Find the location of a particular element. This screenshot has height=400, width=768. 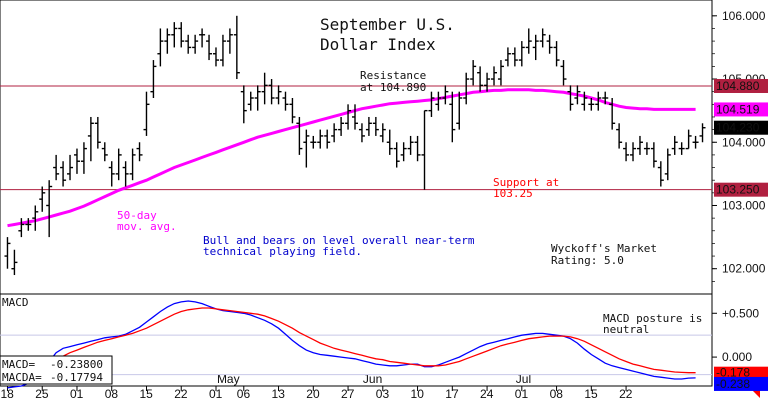

support-value-box is located at coordinates (741, 189).